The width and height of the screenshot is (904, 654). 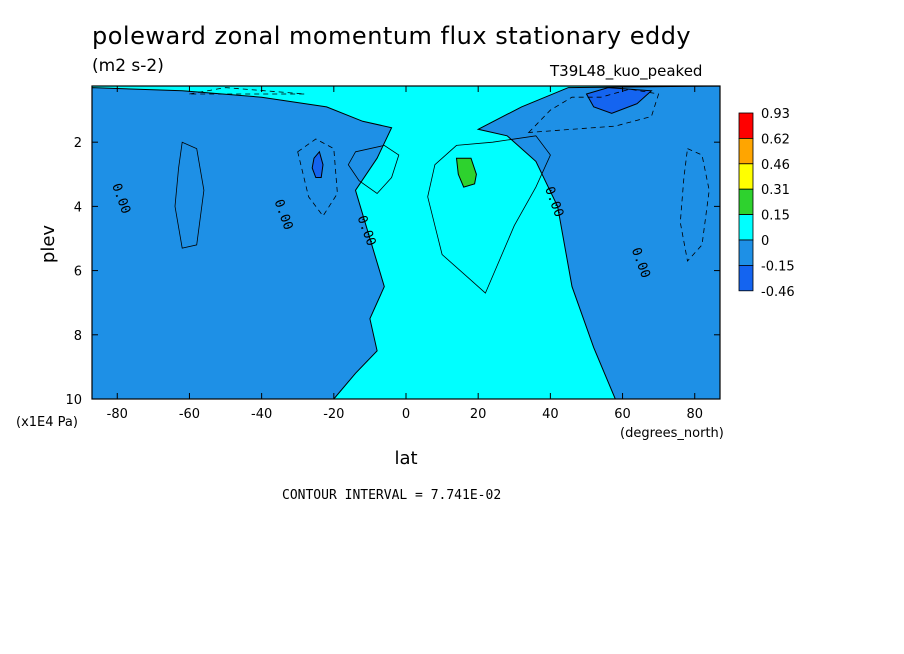 I want to click on y-tick-label: 10, so click(x=73, y=400).